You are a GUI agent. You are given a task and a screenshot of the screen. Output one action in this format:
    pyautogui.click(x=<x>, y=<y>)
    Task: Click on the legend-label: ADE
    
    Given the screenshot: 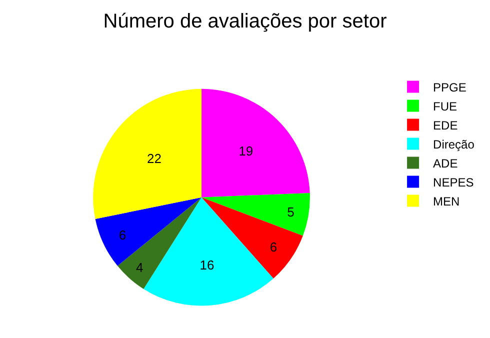 What is the action you would take?
    pyautogui.click(x=445, y=163)
    